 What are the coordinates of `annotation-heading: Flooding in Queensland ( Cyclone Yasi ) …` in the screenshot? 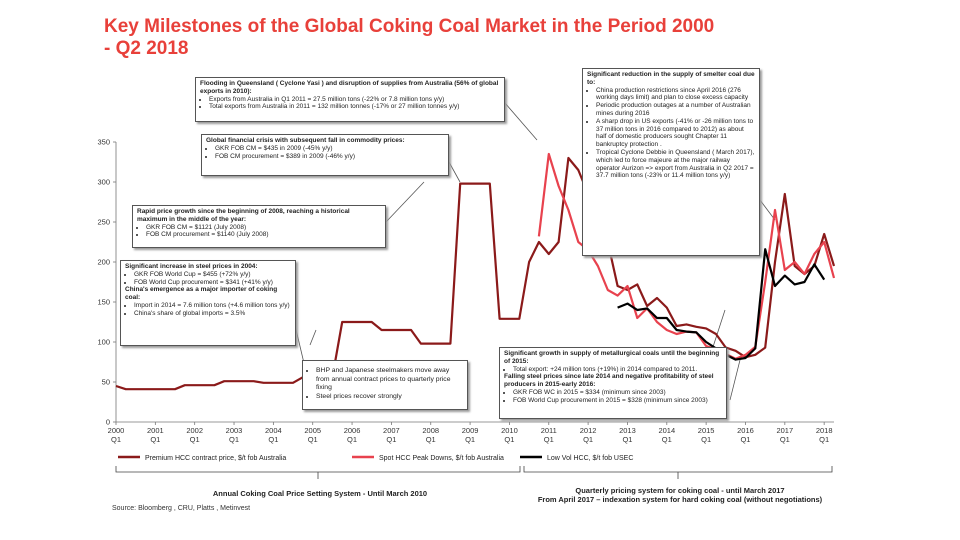 It's located at (349, 87).